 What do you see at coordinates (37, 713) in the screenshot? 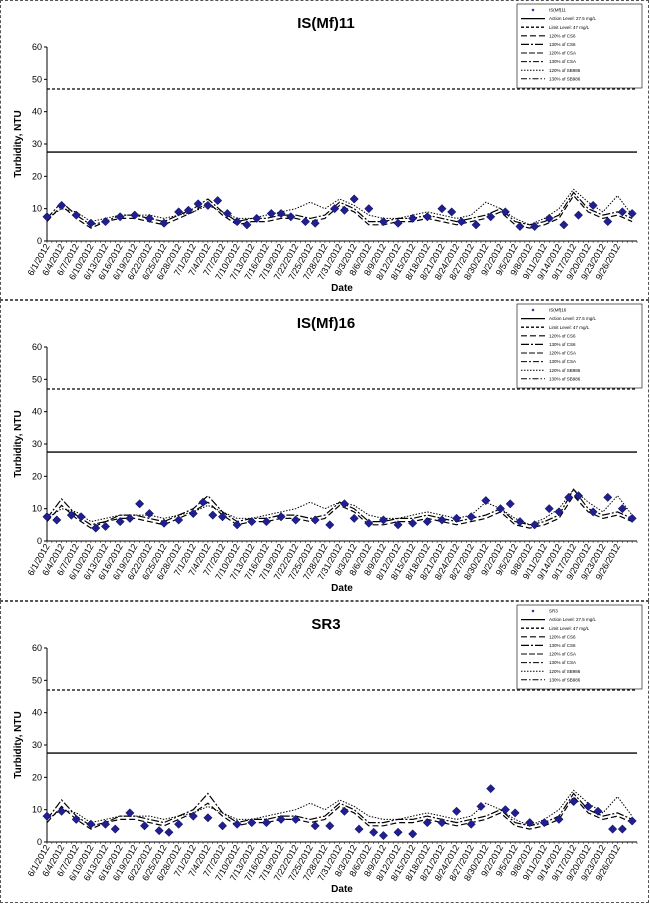
I see `y-tick-label: 40` at bounding box center [37, 713].